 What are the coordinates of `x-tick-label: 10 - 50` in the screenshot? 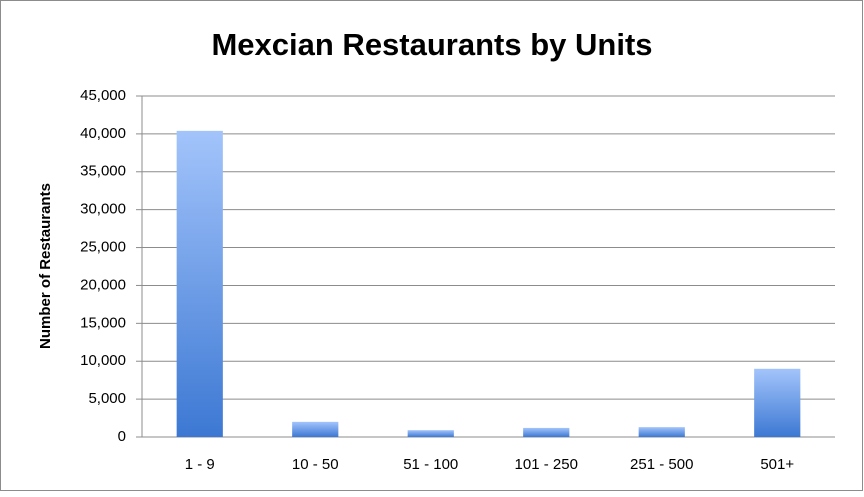 It's located at (315, 464).